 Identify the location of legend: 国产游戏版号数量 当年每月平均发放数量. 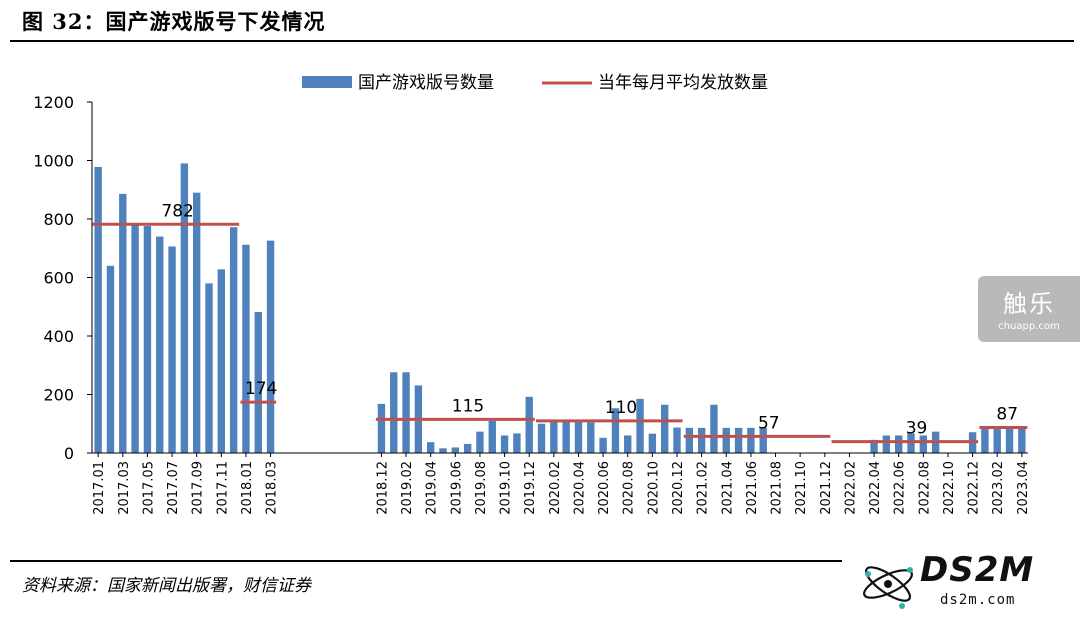
(535, 83).